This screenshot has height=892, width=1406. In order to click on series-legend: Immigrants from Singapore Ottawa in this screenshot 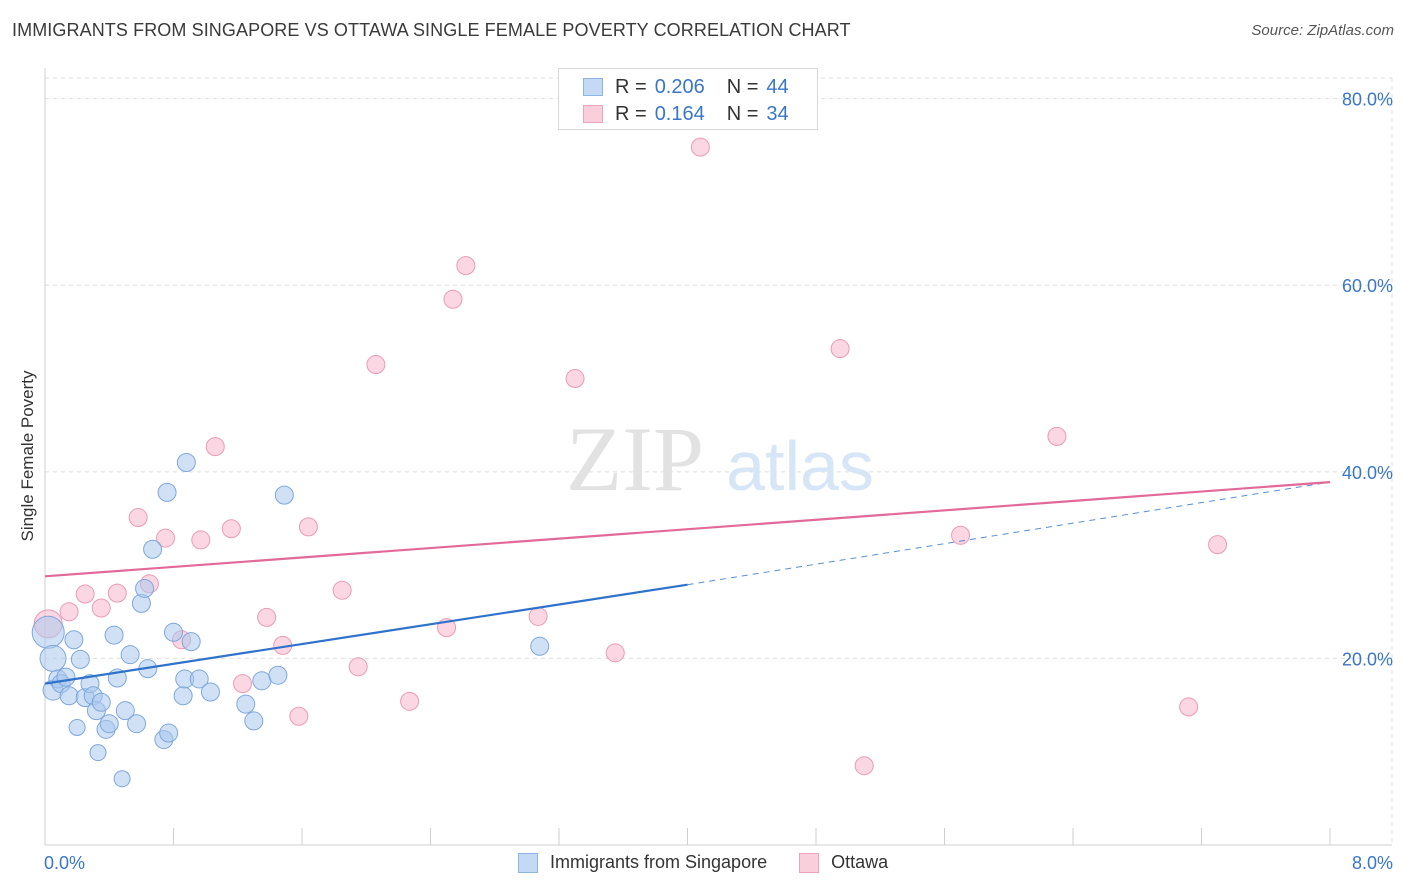, I will do `click(719, 862)`.